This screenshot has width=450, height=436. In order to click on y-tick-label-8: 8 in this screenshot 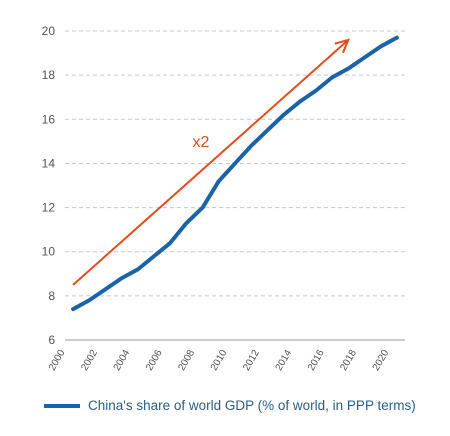, I will do `click(51, 296)`.